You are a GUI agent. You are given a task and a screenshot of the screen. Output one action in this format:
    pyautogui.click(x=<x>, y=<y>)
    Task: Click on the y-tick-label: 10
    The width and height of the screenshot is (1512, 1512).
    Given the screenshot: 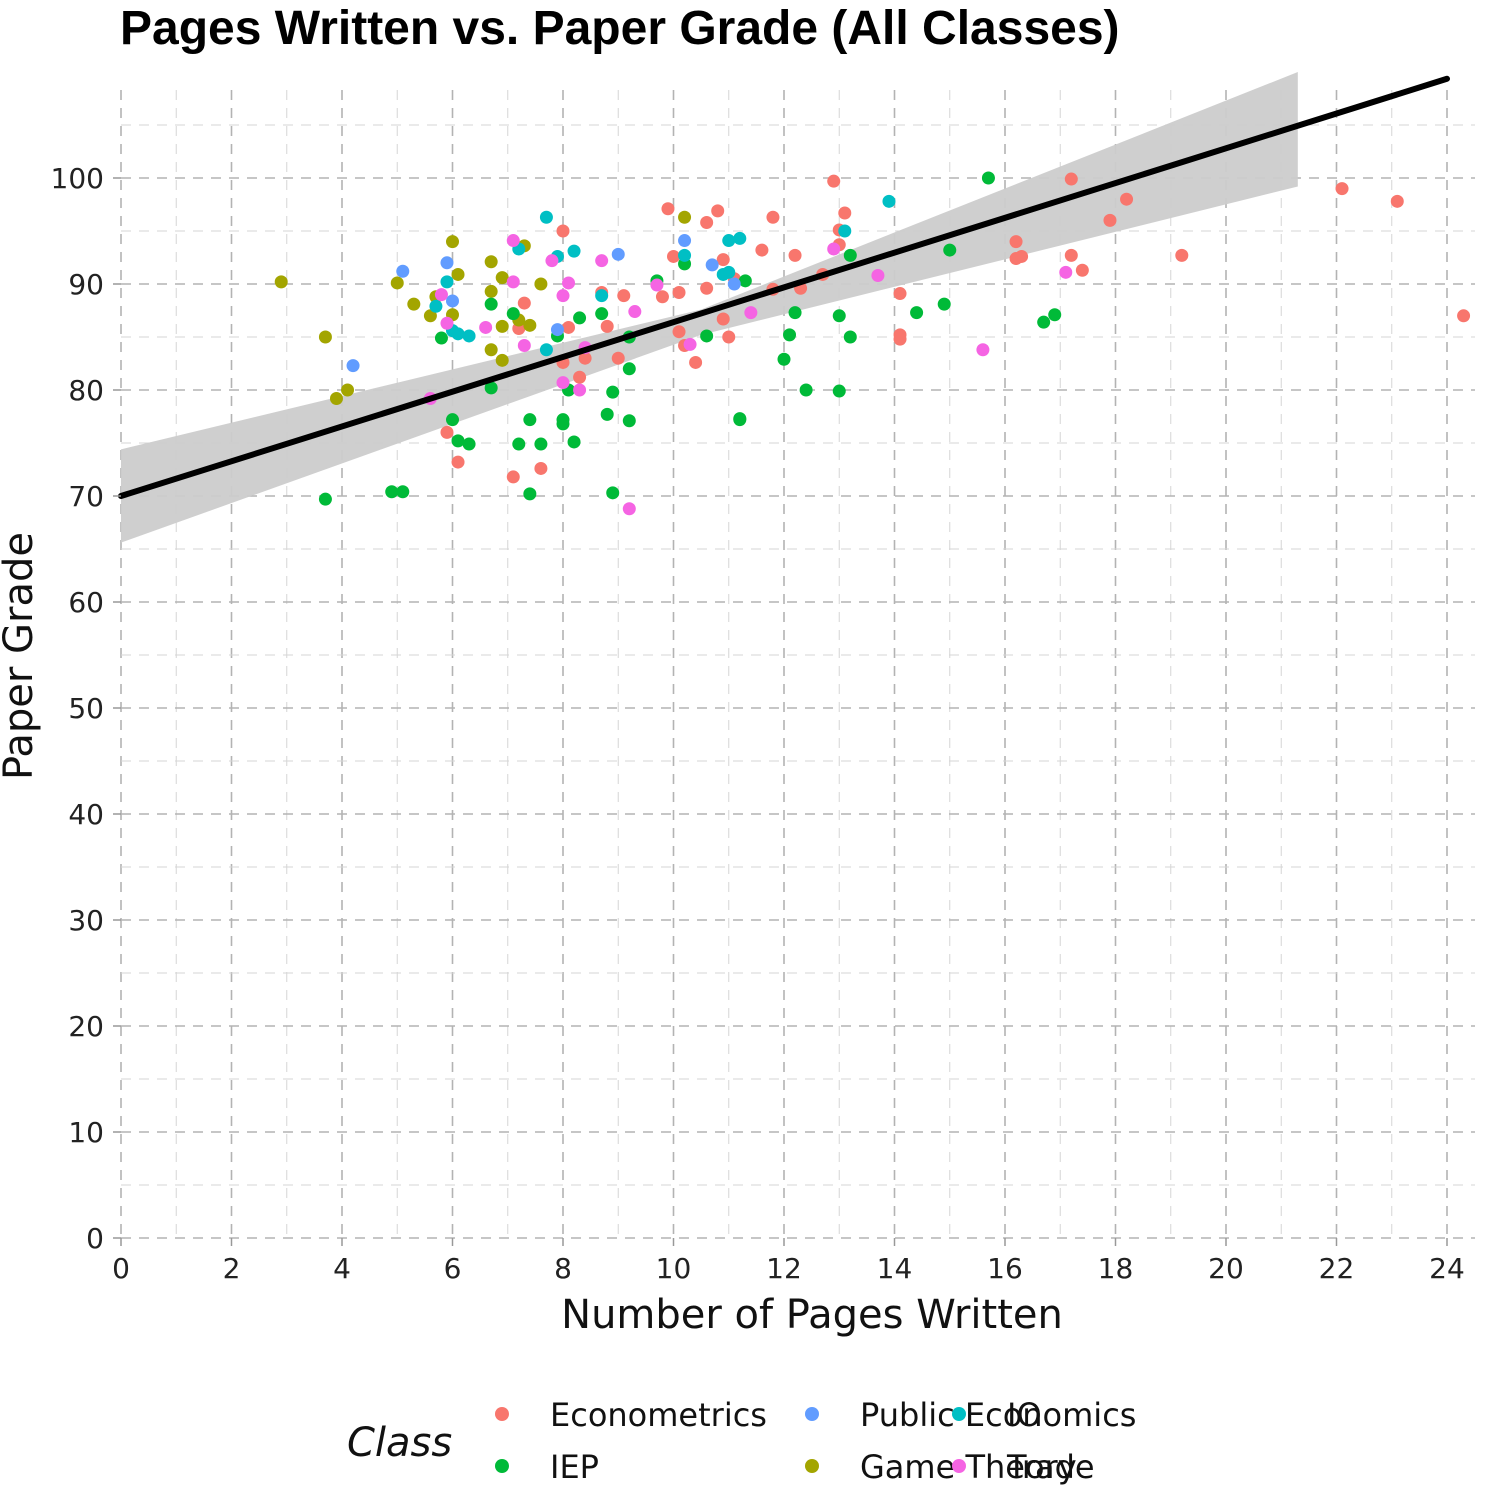 What is the action you would take?
    pyautogui.click(x=86, y=1132)
    